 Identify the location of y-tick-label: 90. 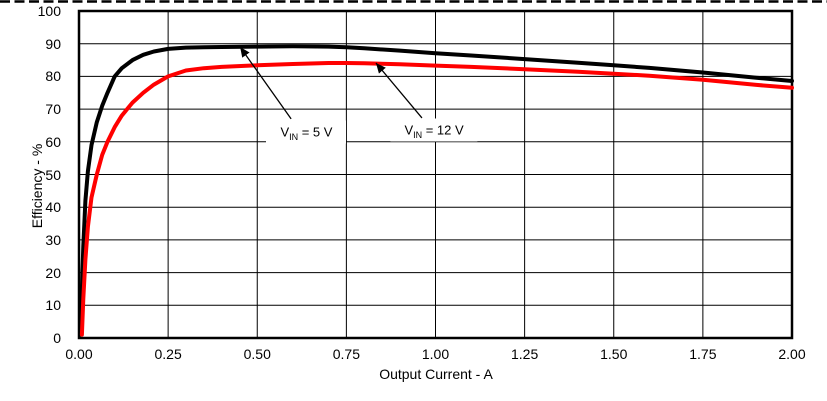
(53, 43).